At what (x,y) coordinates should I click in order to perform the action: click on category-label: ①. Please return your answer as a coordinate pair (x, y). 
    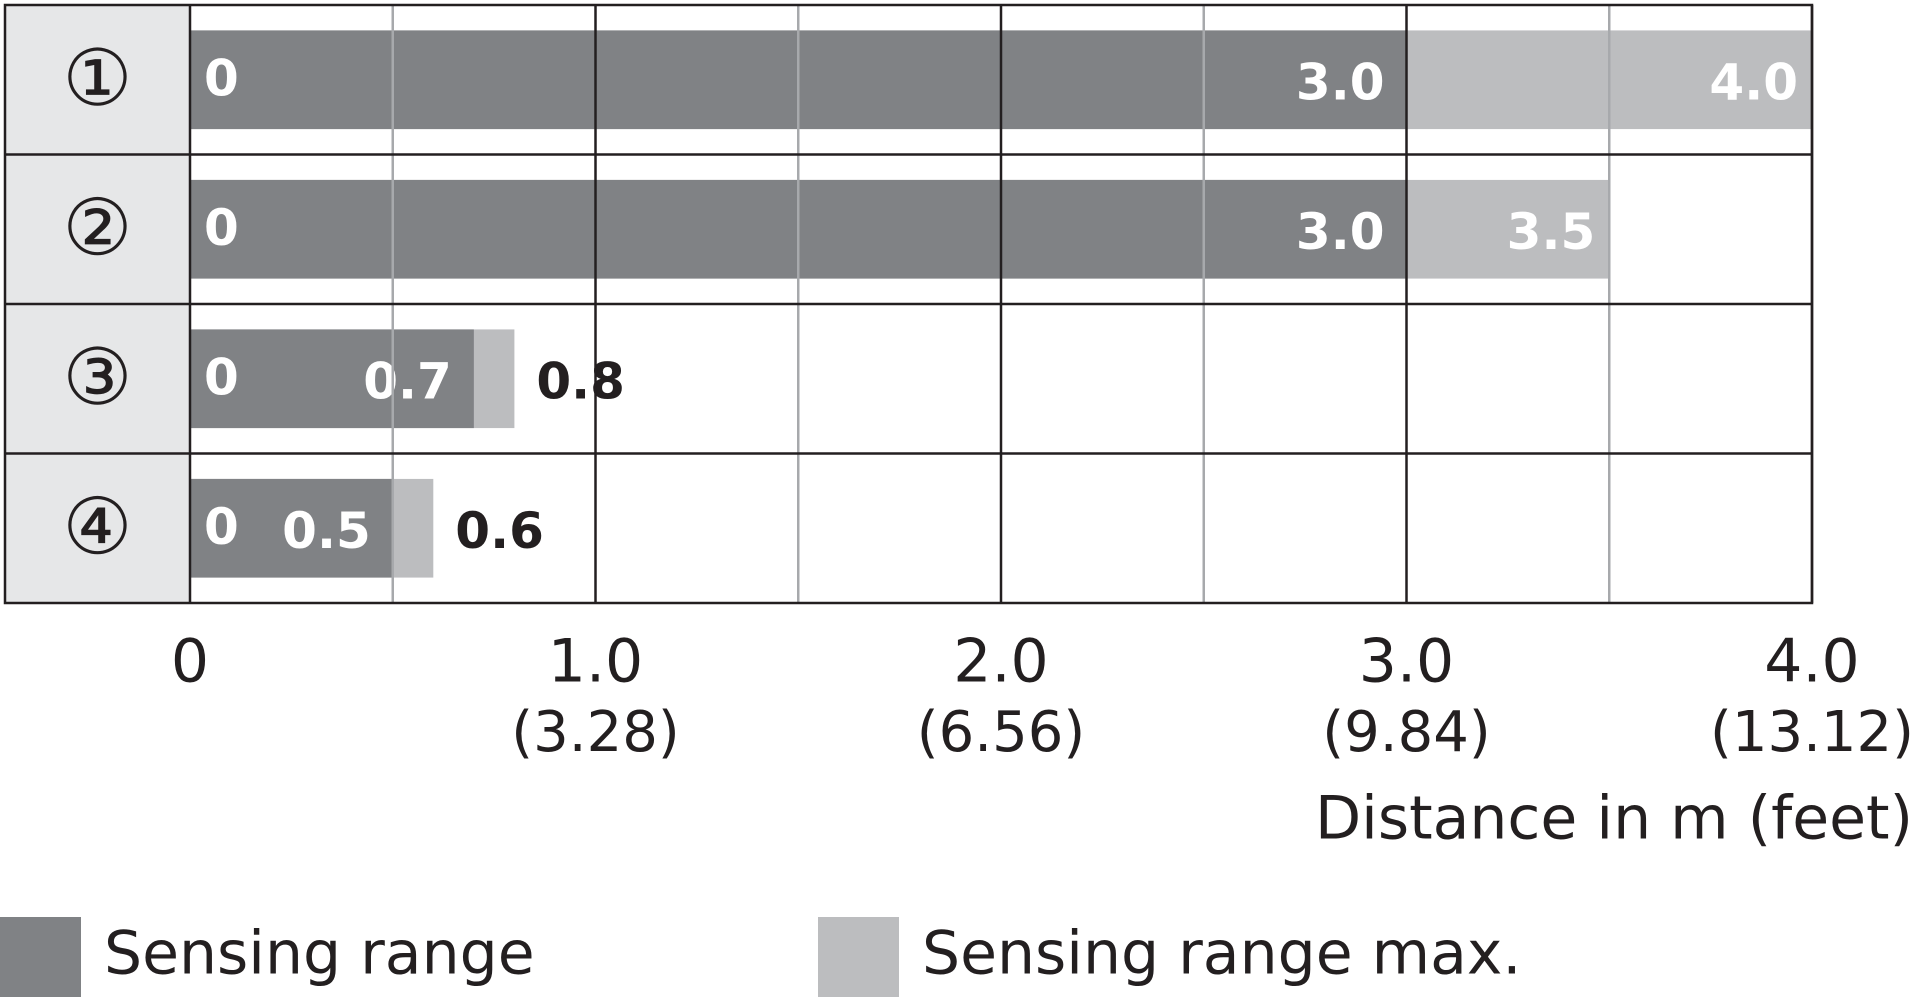
    Looking at the image, I should click on (98, 79).